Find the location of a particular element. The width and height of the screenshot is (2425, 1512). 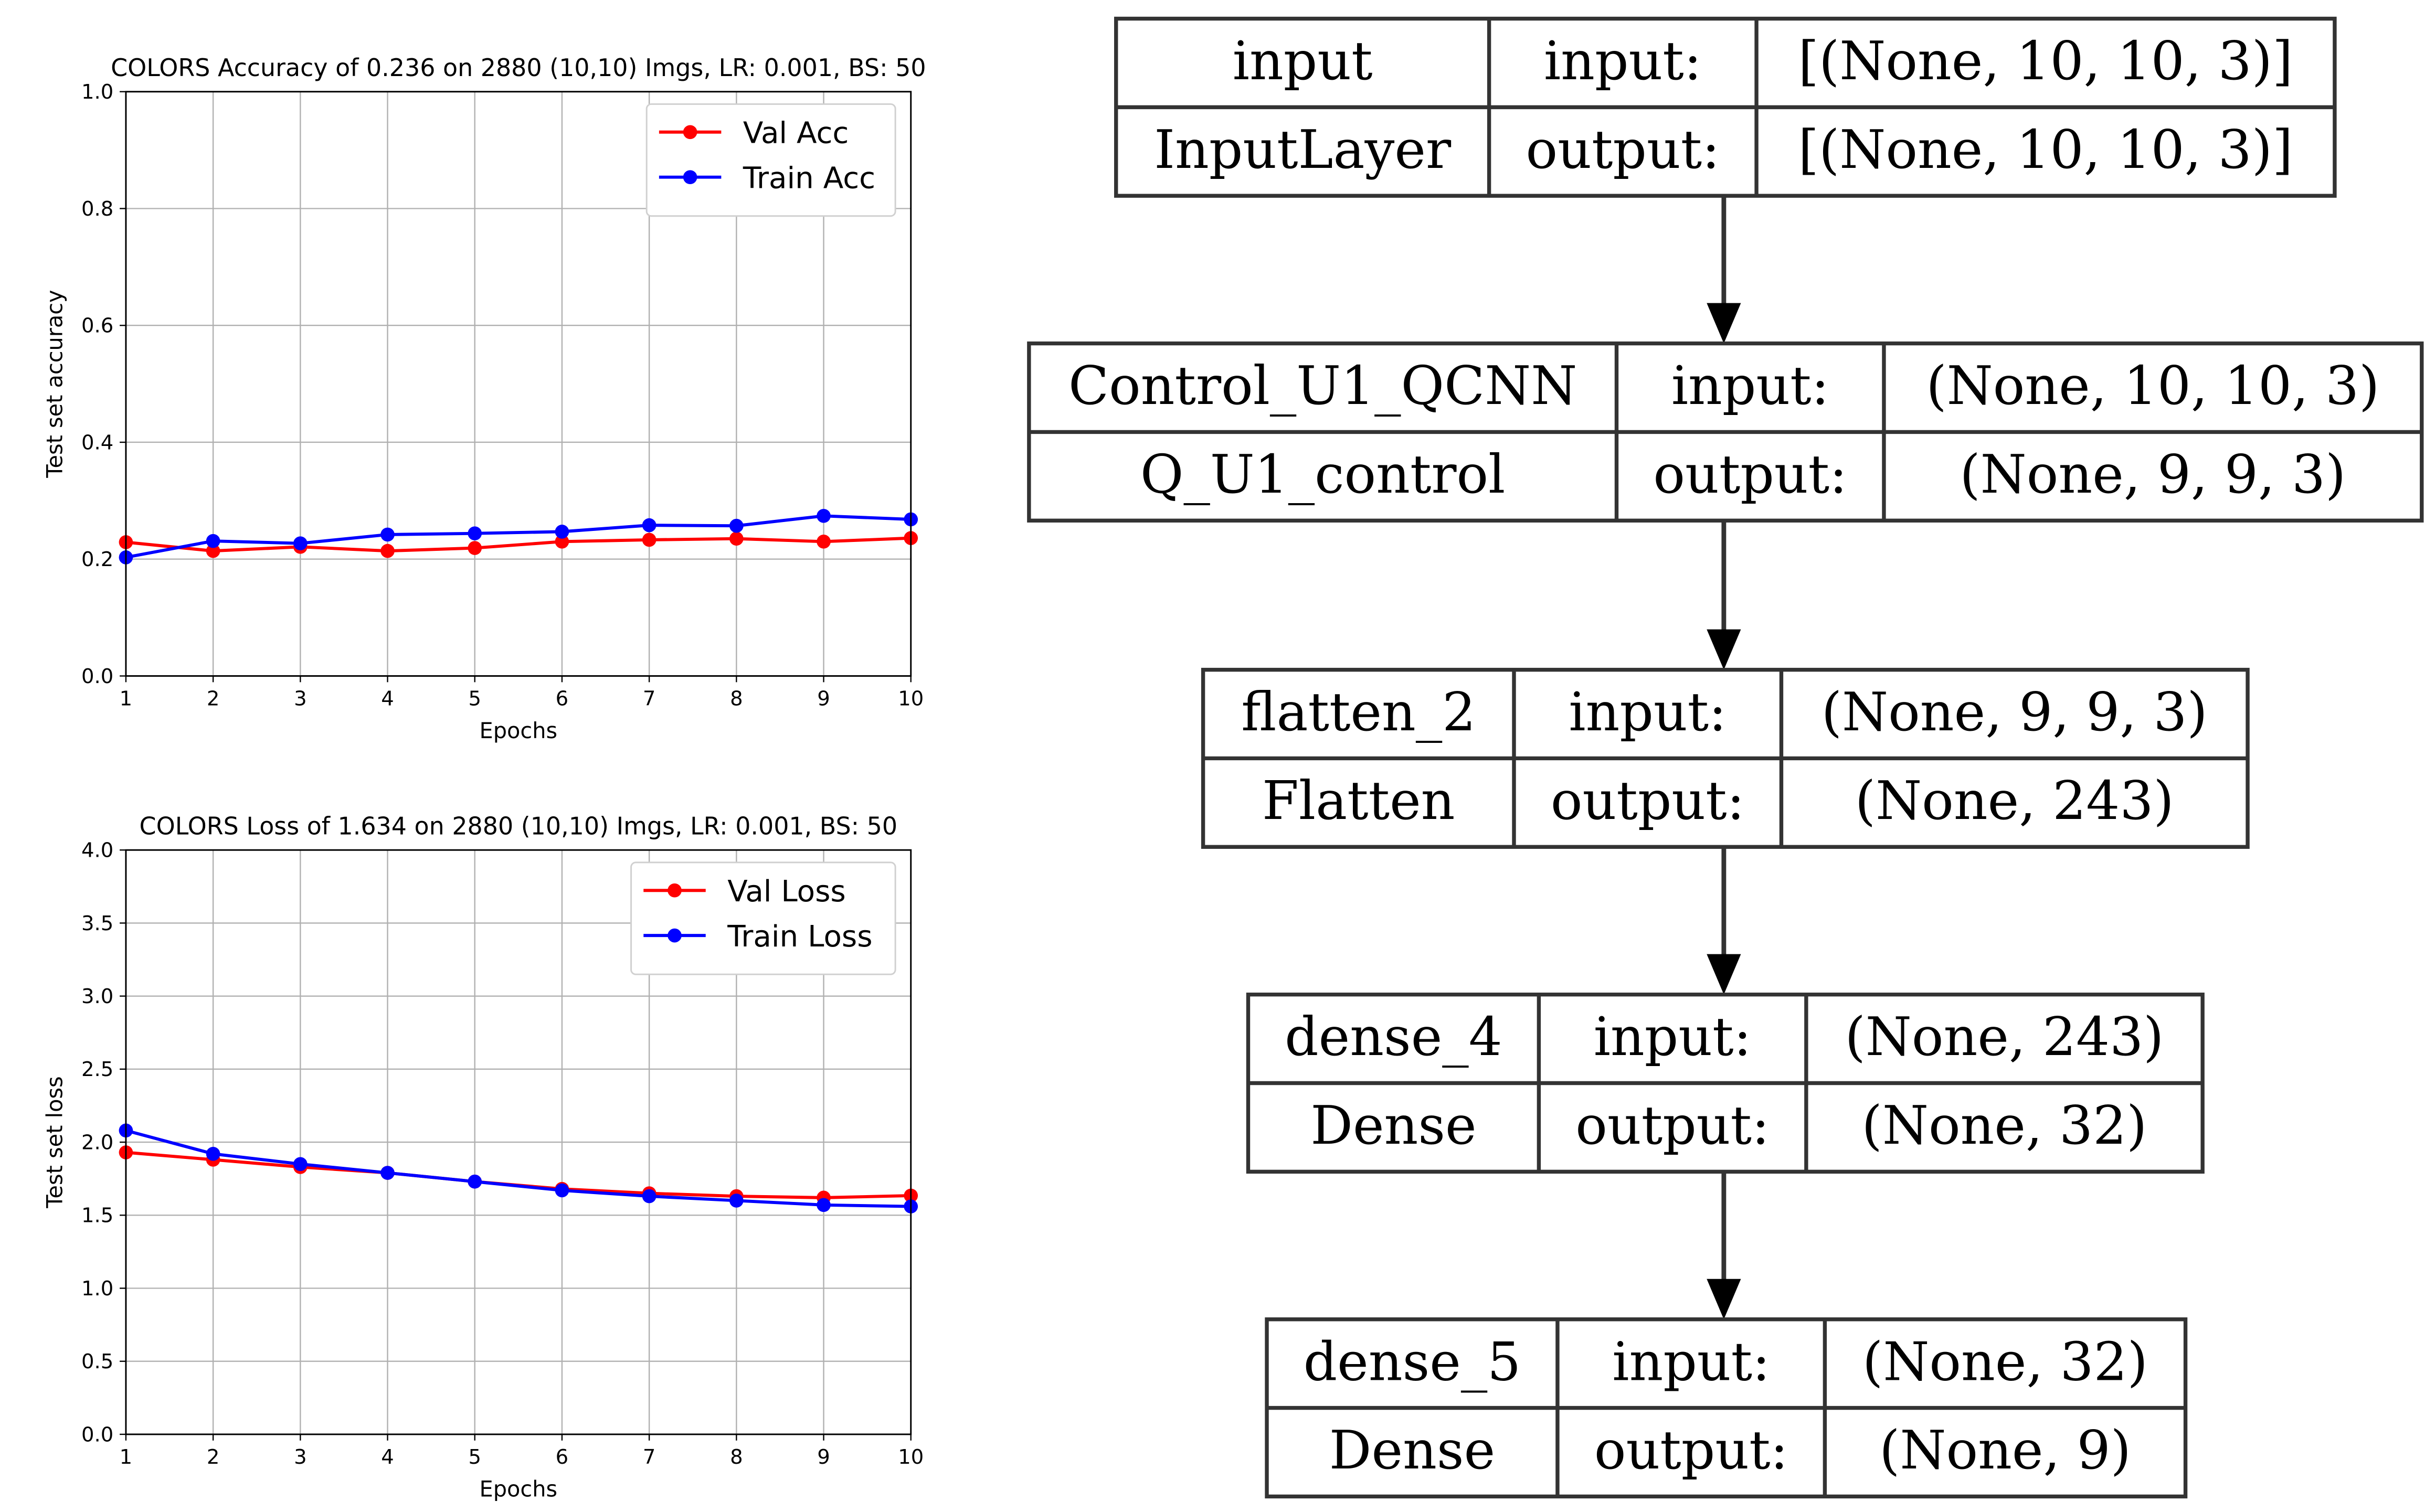

x-axis-label: Epochs is located at coordinates (519, 730).